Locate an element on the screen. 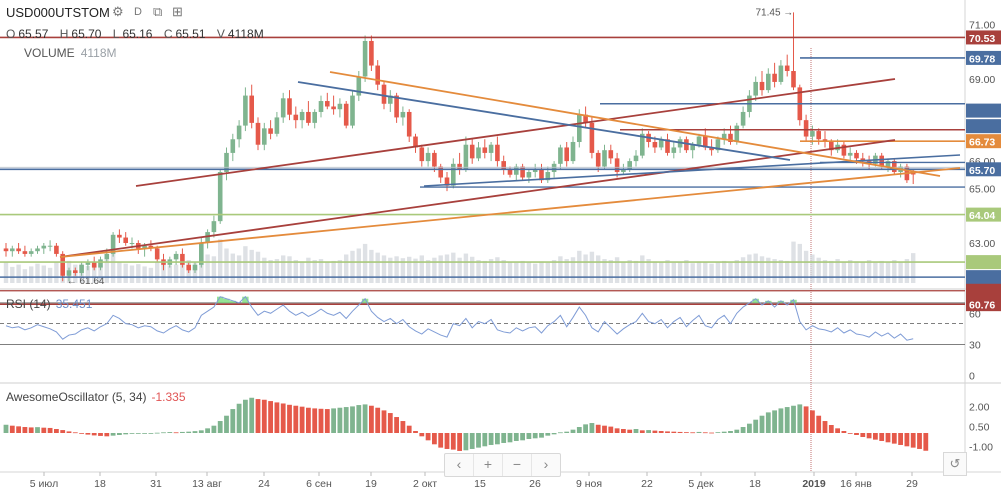 Image resolution: width=1001 pixels, height=493 pixels. ao-legend: AwesomeOscillator (5, 34) -1.335 is located at coordinates (96, 397).